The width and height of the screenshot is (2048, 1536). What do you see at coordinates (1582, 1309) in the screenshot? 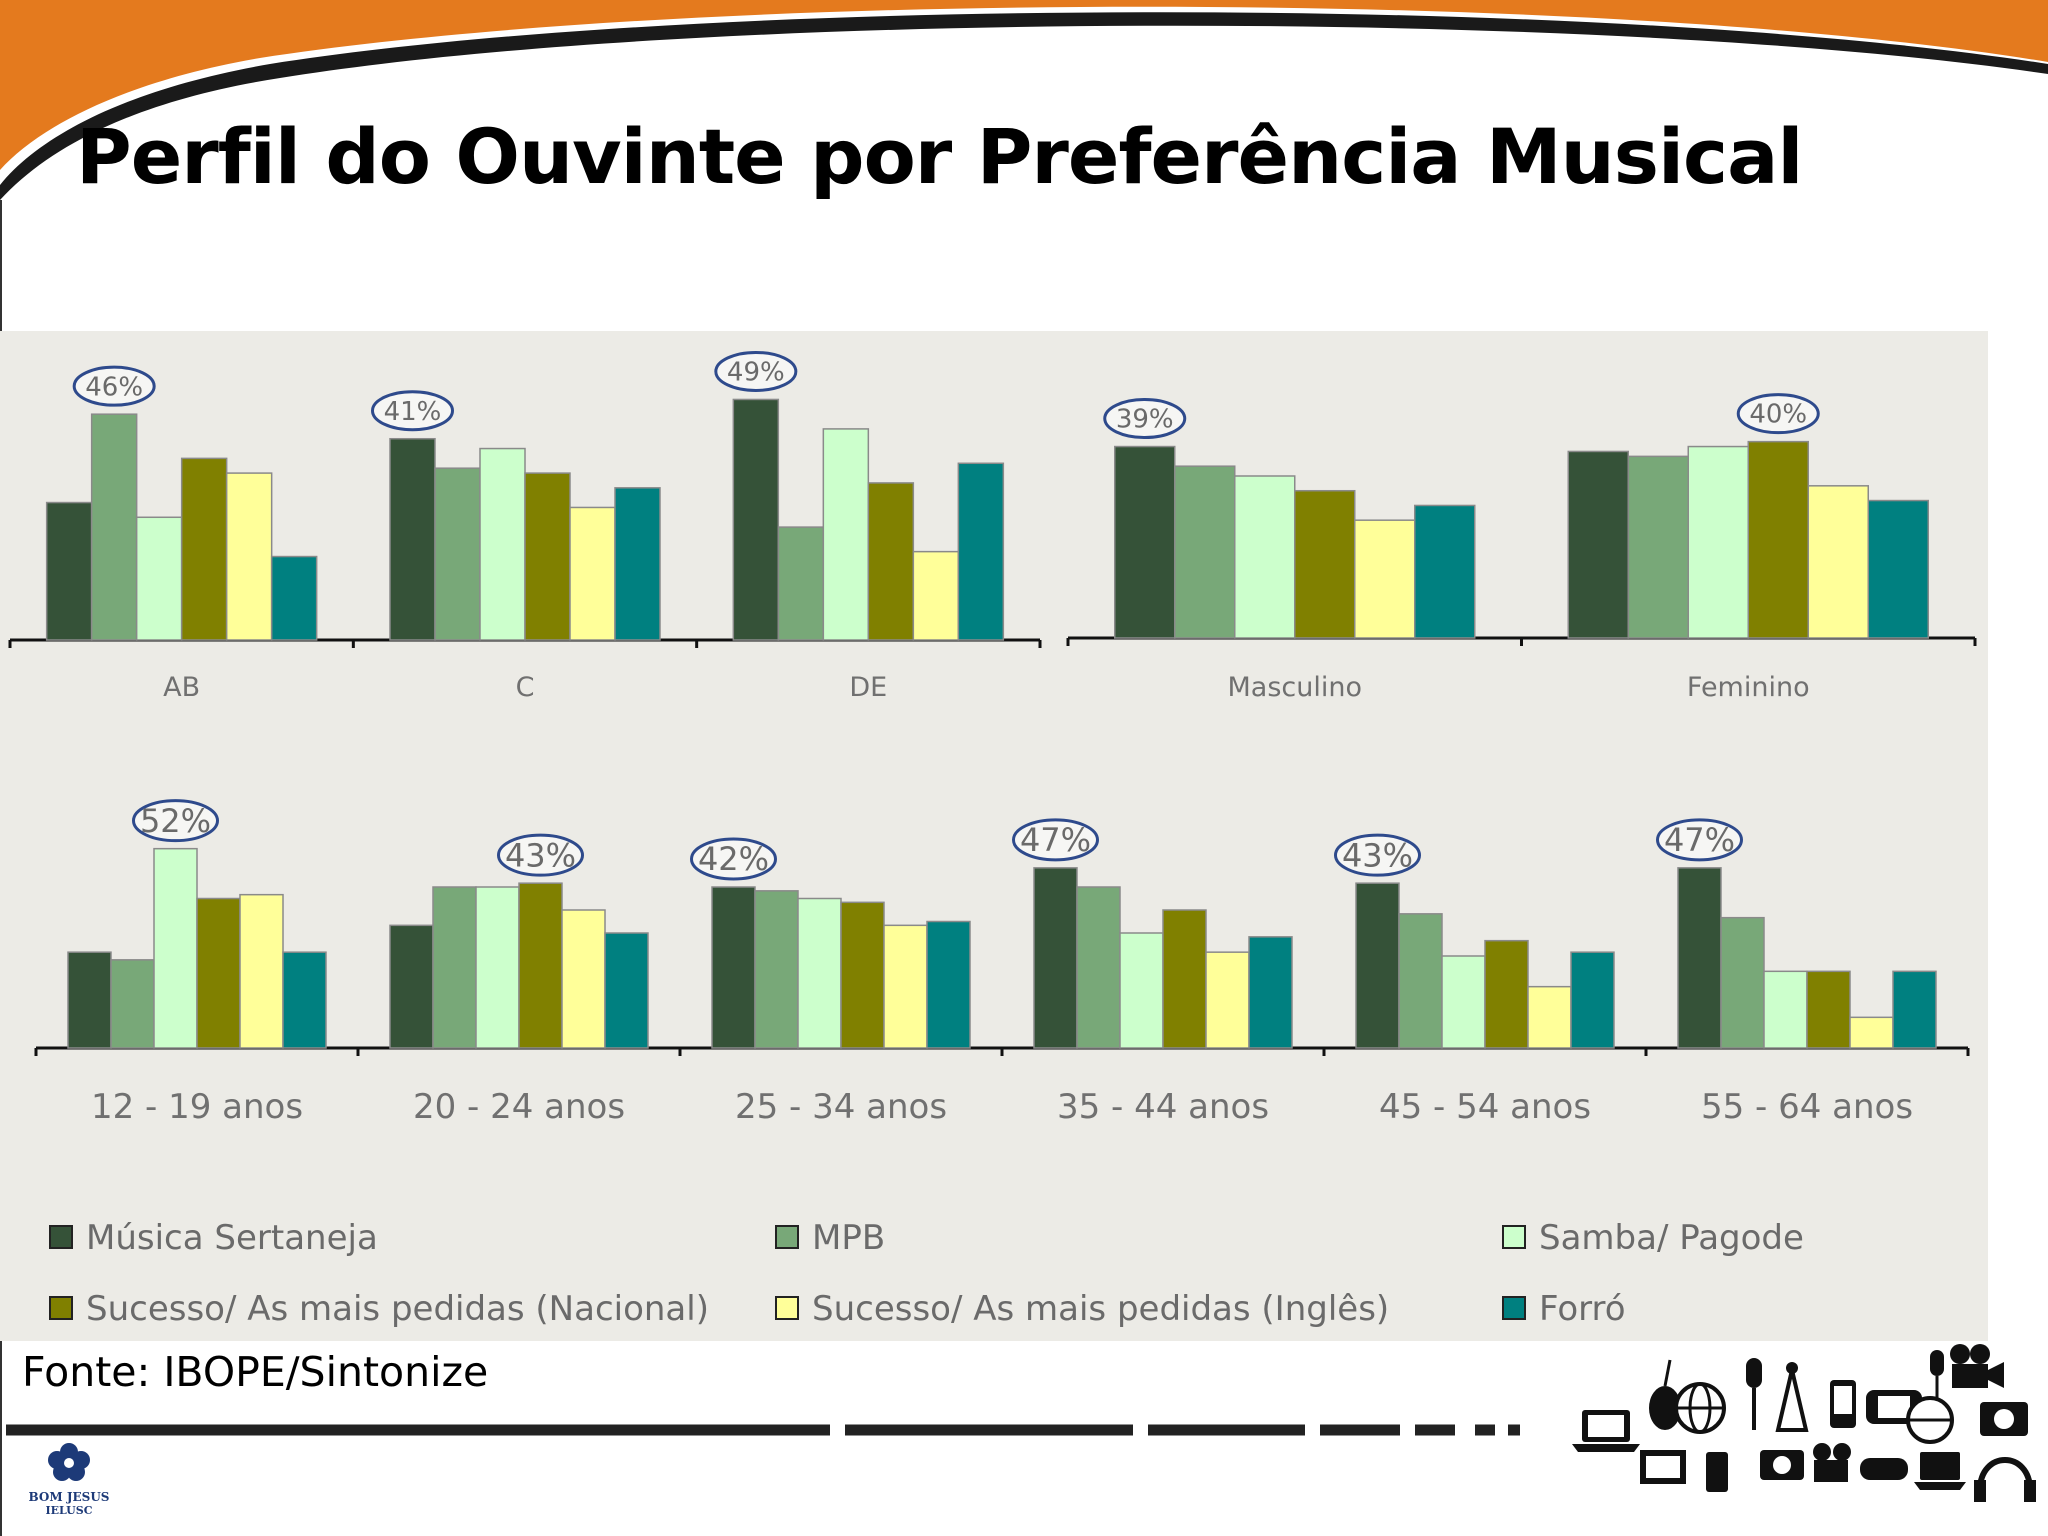
I see `legend-label: Forró` at bounding box center [1582, 1309].